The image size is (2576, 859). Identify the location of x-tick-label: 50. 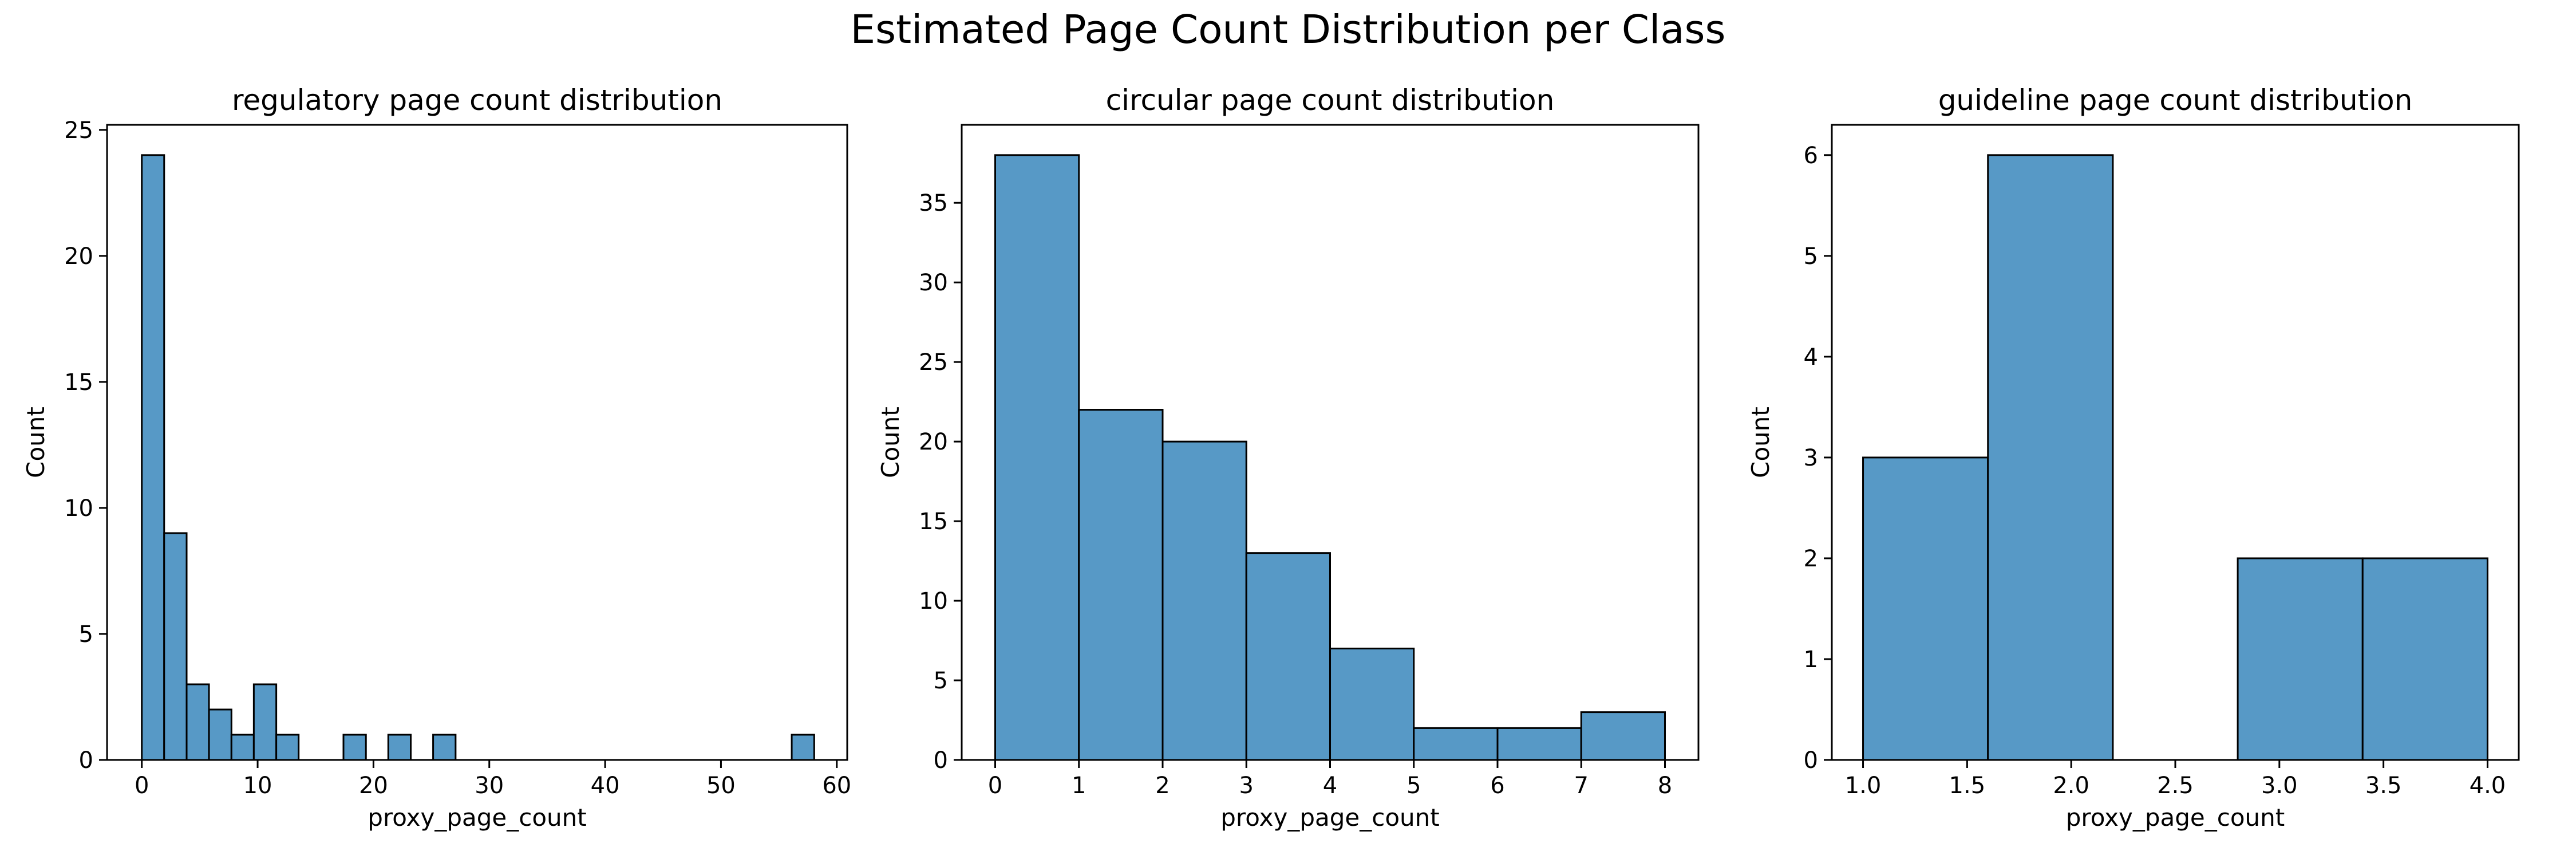
(721, 786).